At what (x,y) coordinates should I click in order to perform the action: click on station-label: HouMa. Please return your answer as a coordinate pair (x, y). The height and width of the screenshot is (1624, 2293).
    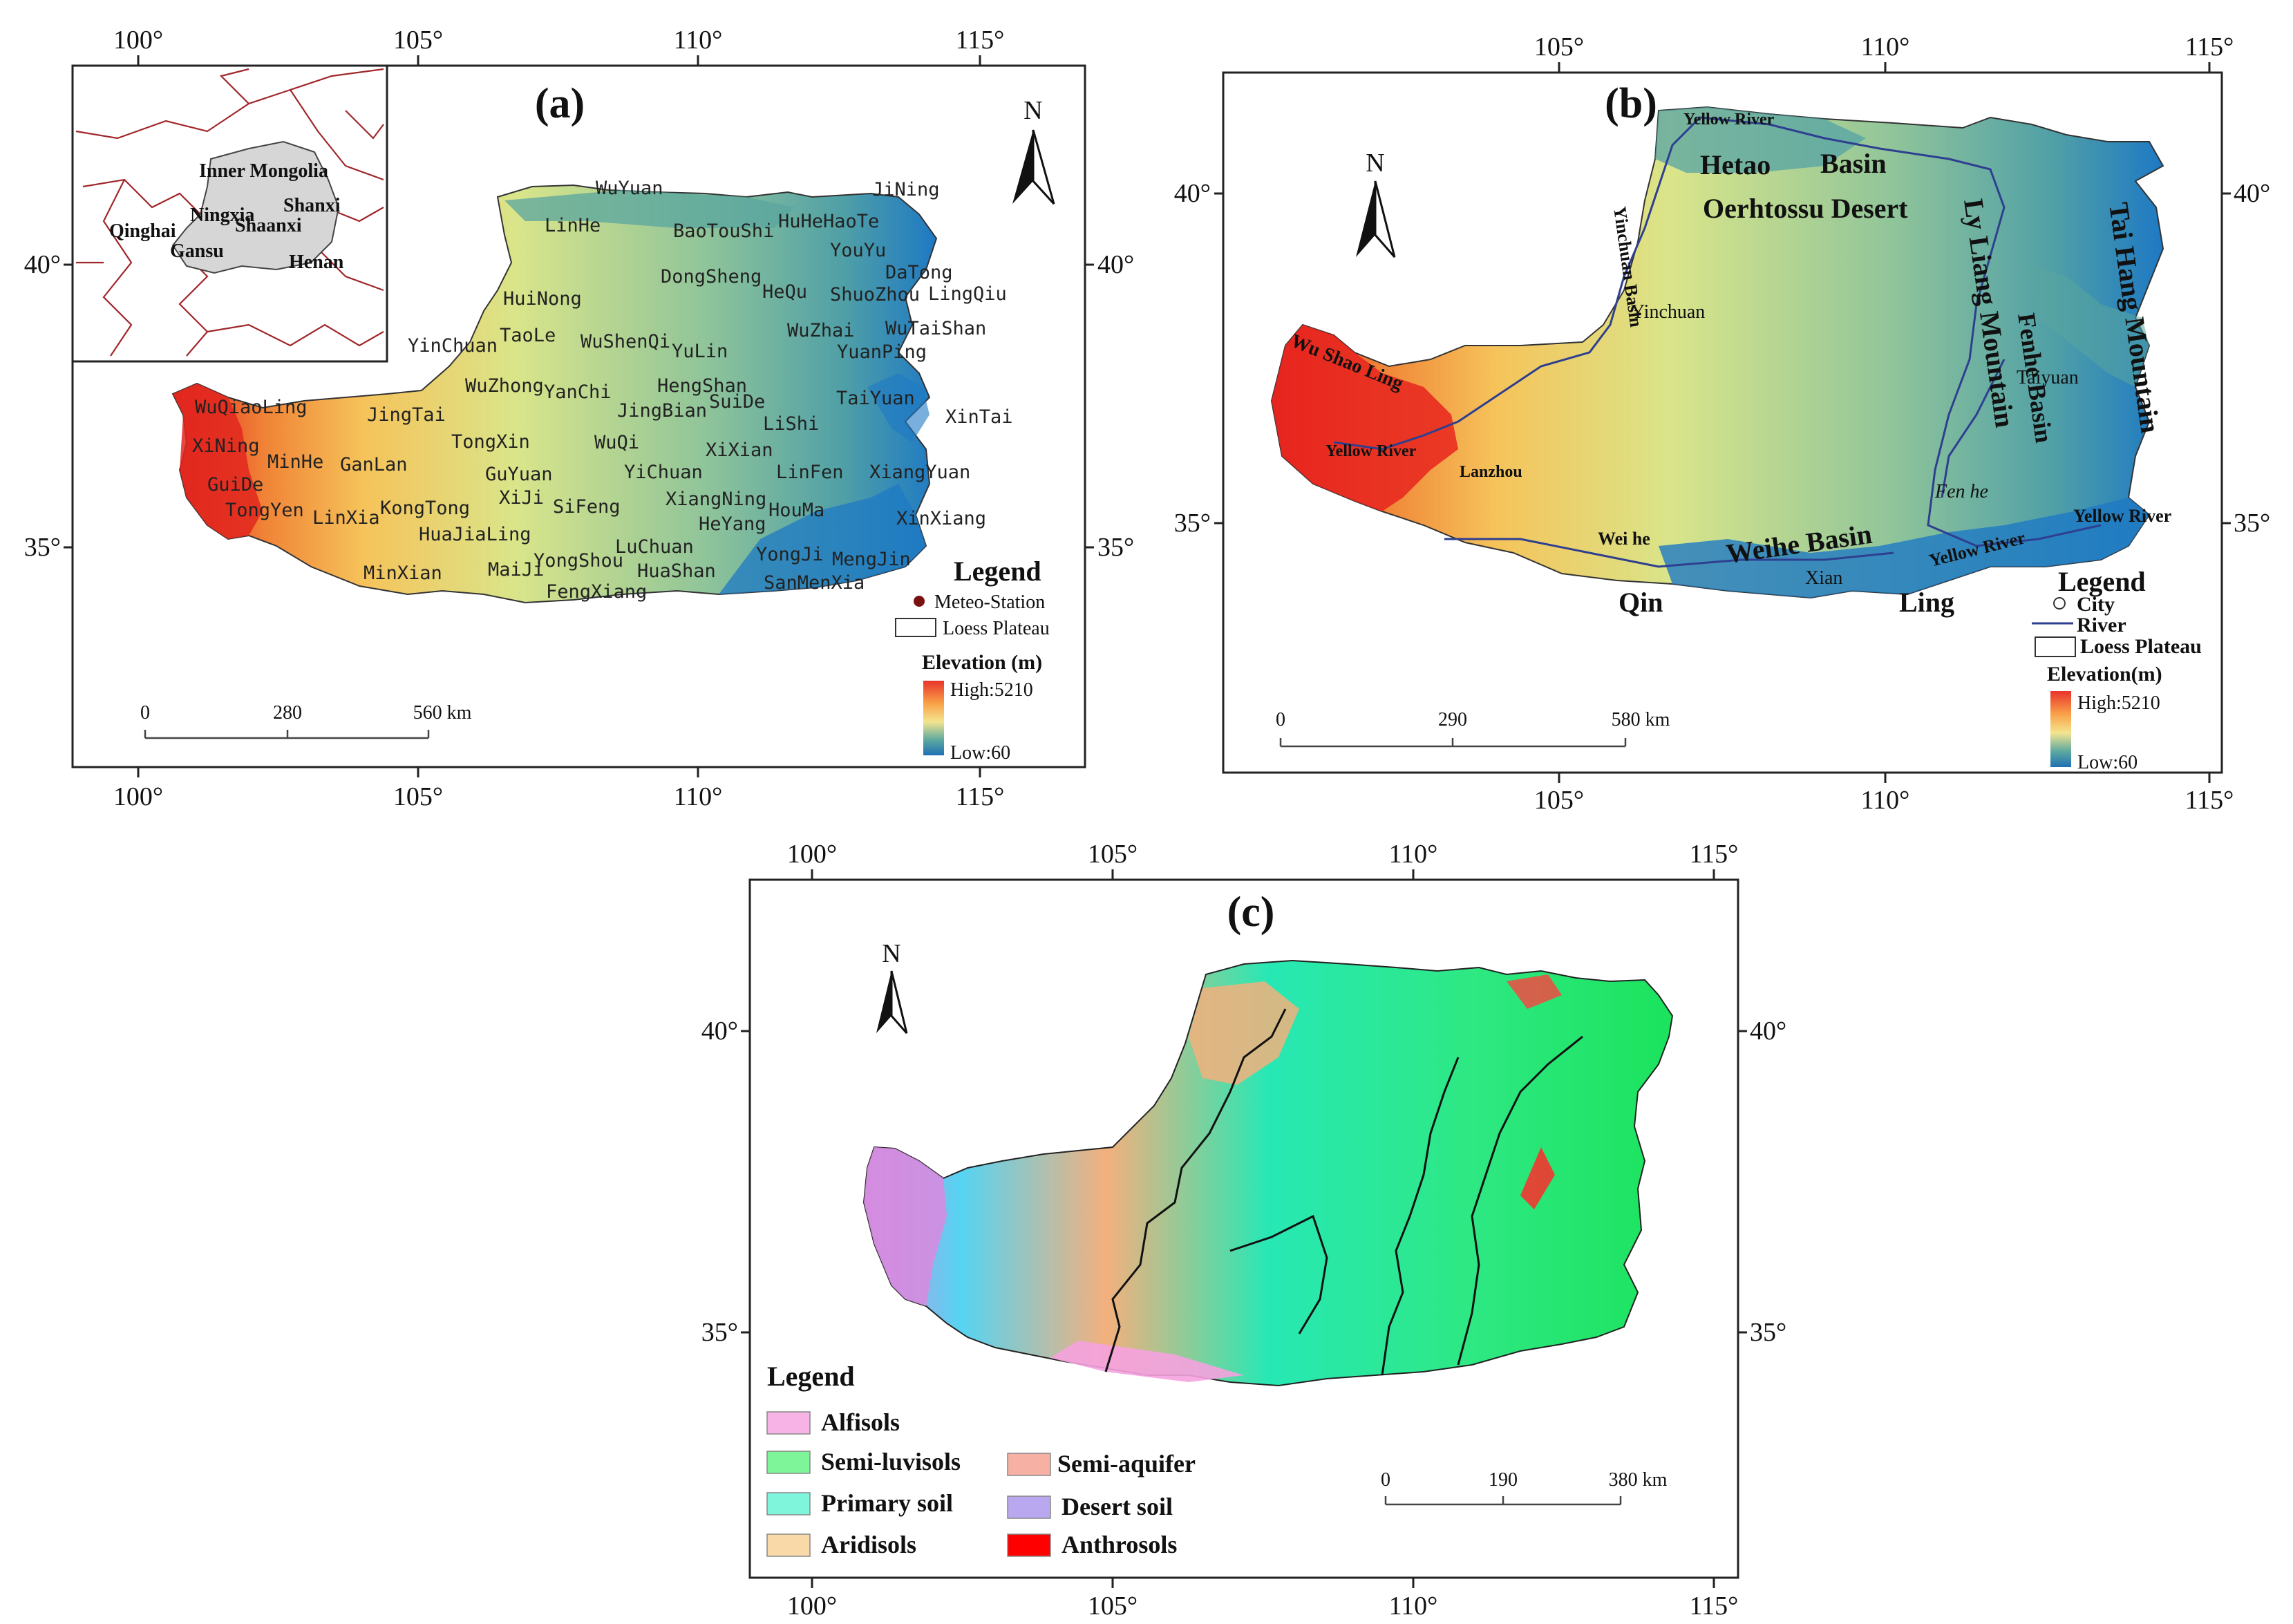
    Looking at the image, I should click on (796, 510).